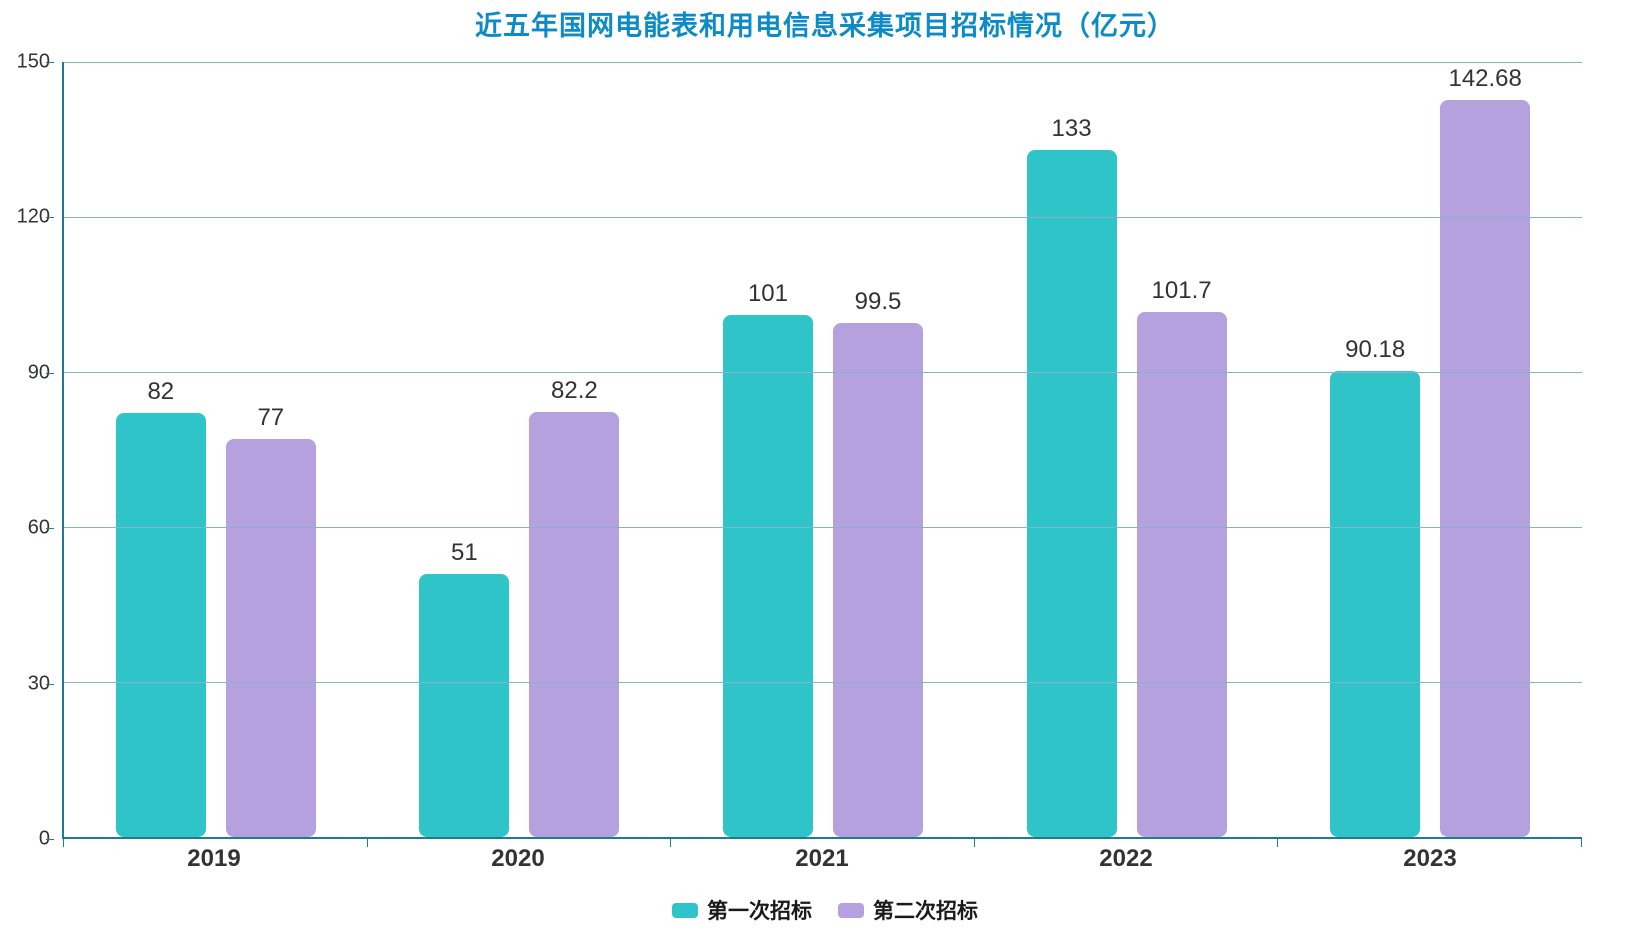  What do you see at coordinates (270, 638) in the screenshot?
I see `bar-2019-第二次招标` at bounding box center [270, 638].